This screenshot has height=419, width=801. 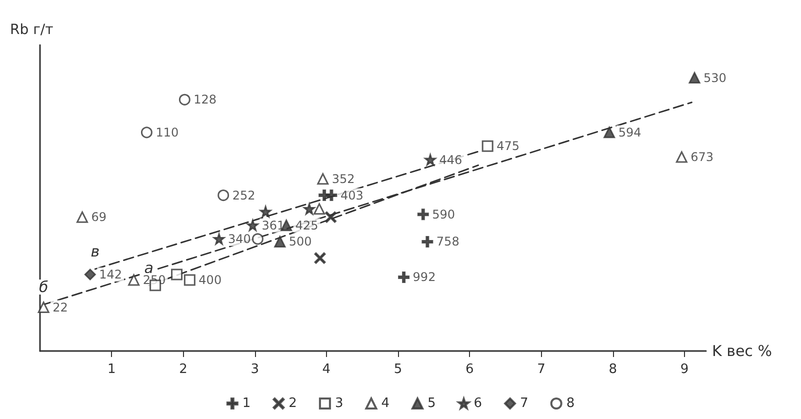 What do you see at coordinates (246, 403) in the screenshot?
I see `legend-label: 1` at bounding box center [246, 403].